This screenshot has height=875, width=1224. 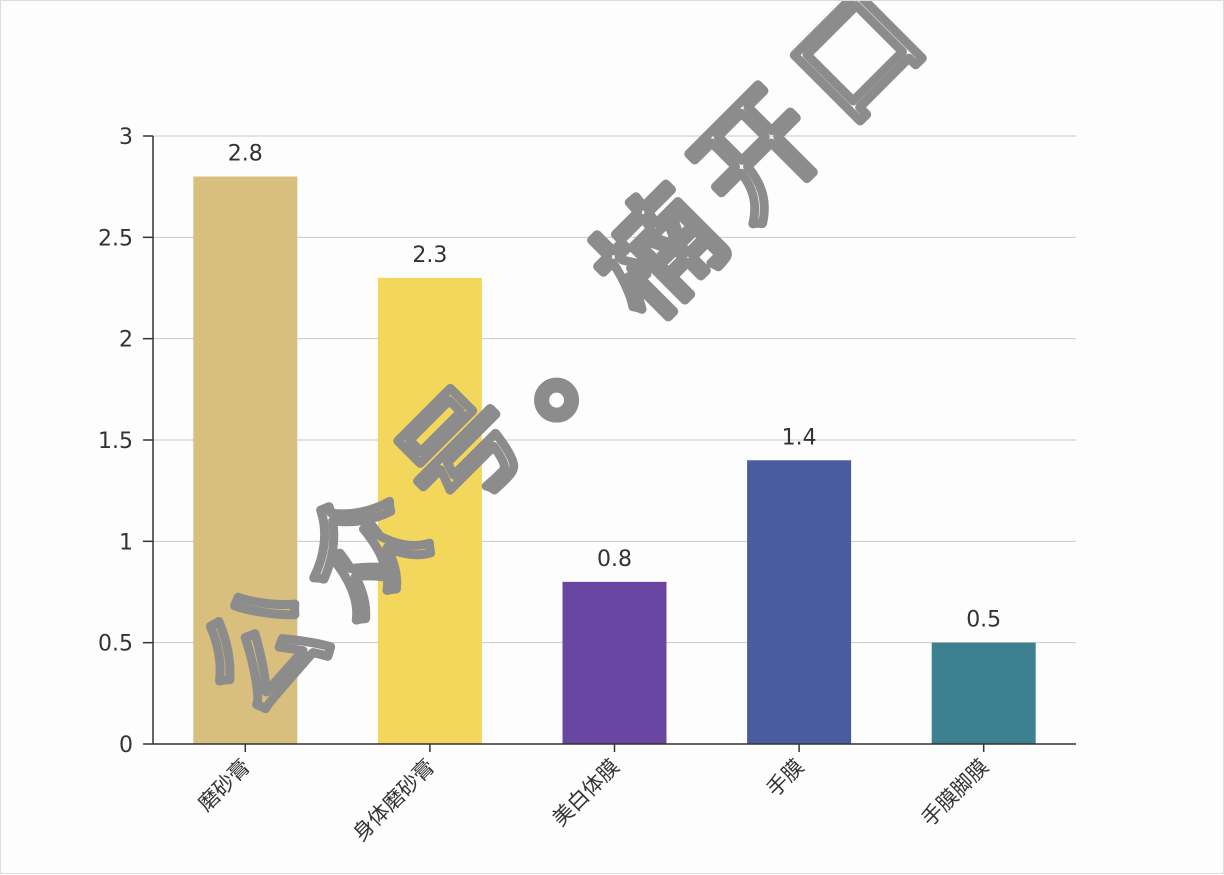 I want to click on y-tick-label: 2, so click(x=126, y=340).